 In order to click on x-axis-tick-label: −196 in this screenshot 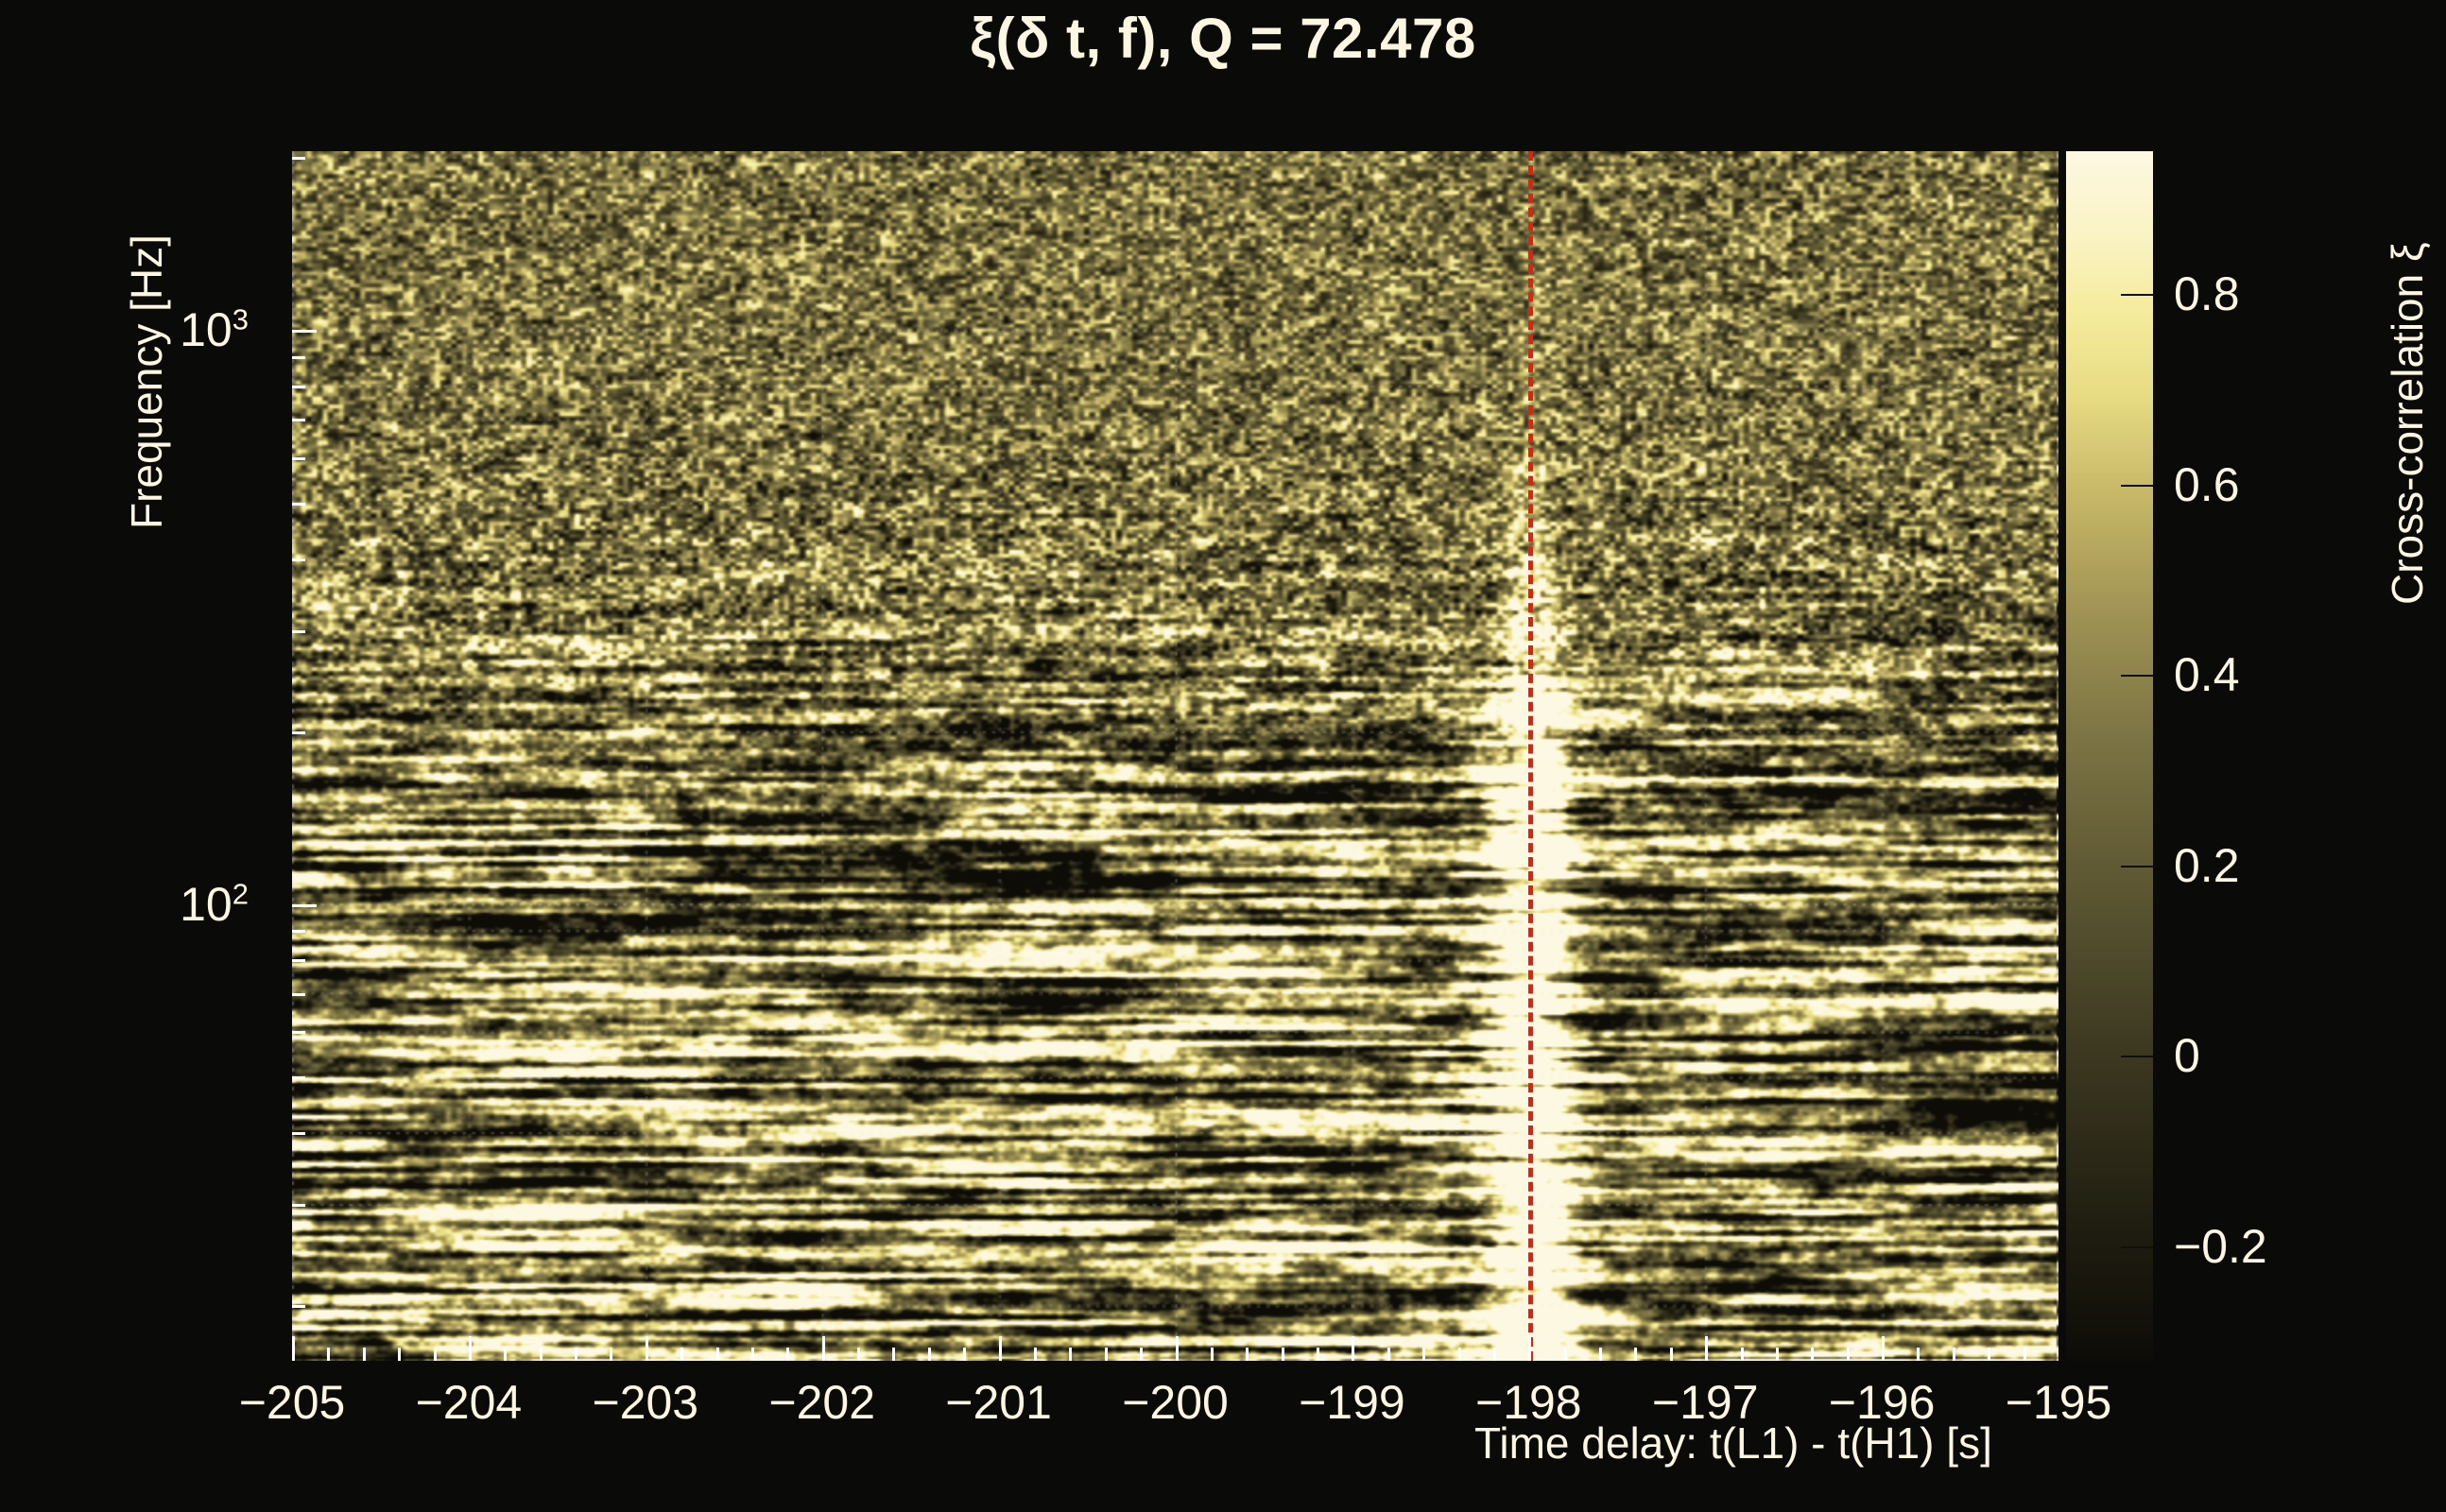, I will do `click(1882, 1402)`.